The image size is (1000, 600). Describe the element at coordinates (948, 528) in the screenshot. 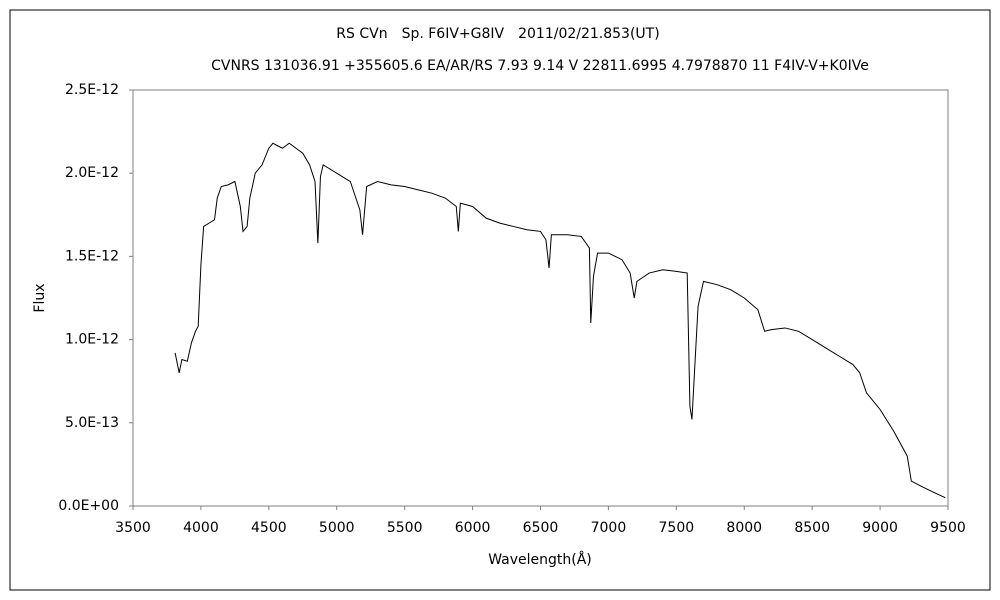

I see `x-tick-label: 9500` at that location.